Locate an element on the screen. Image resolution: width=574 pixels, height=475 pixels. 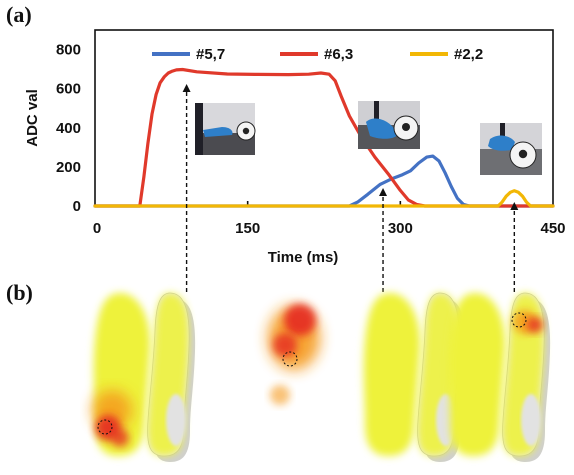
legend: #5,7 #6,3 #2,2 is located at coordinates (317, 54).